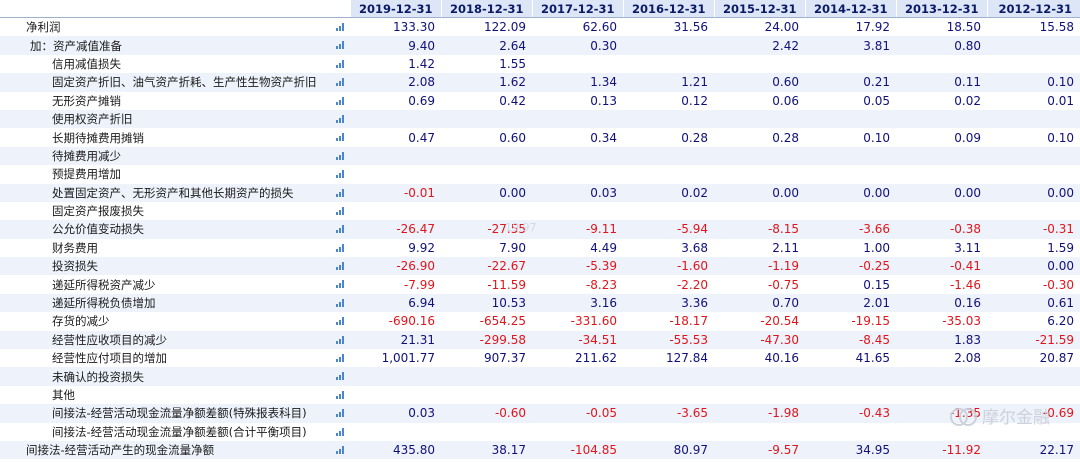 Image resolution: width=1080 pixels, height=463 pixels. Describe the element at coordinates (941, 266) in the screenshot. I see `value-cell: -0.41` at that location.